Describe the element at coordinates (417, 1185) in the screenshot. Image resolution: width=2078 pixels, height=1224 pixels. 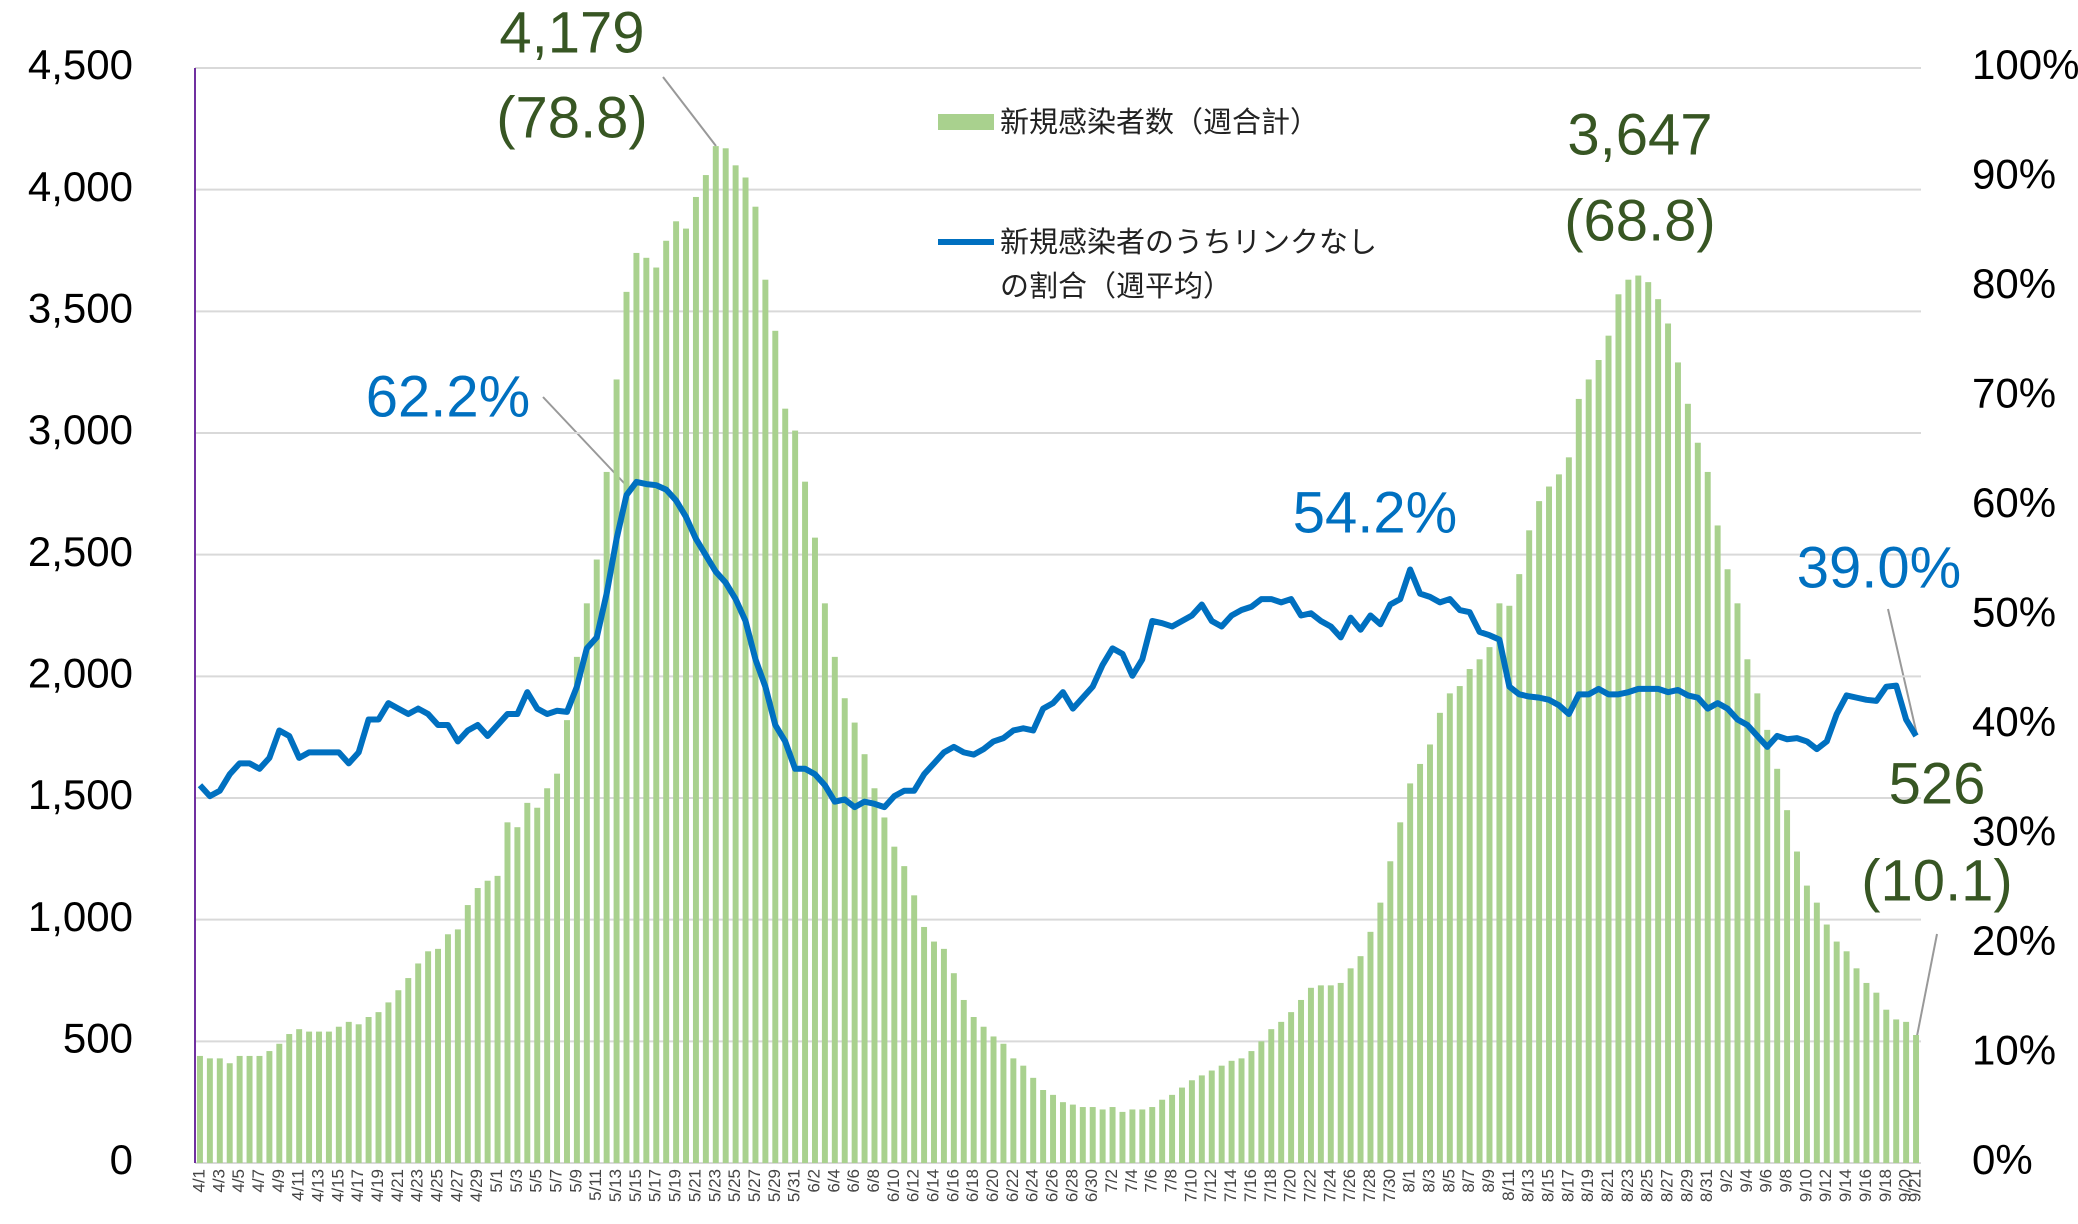
I see `x-tick-label: 4/23` at that location.